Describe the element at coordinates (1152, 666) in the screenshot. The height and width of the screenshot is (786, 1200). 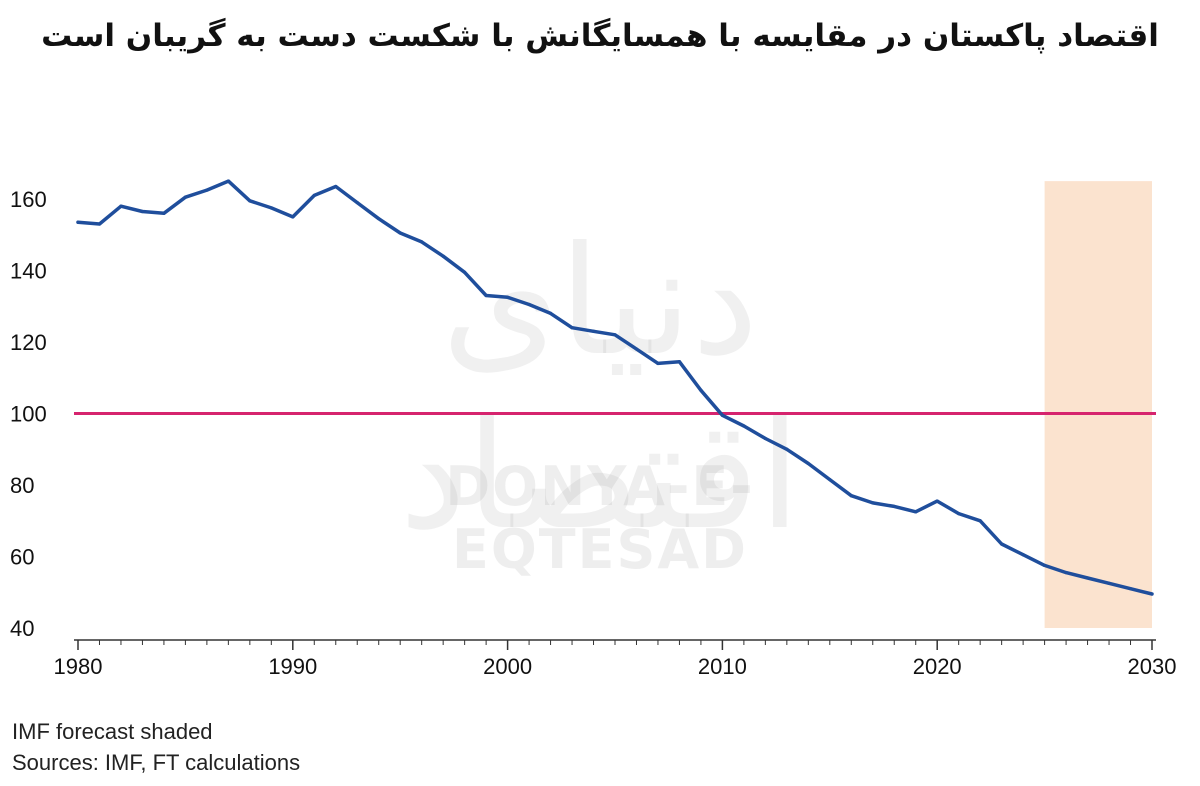
I see `x-tick-label: 2030` at that location.